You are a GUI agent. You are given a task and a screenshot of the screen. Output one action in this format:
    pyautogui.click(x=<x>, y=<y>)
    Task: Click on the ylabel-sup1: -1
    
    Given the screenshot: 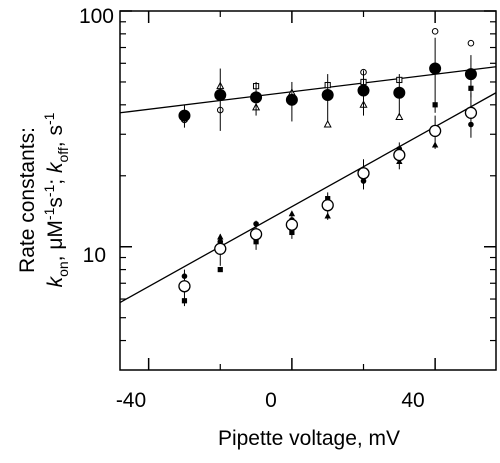 What is the action you would take?
    pyautogui.click(x=49, y=213)
    